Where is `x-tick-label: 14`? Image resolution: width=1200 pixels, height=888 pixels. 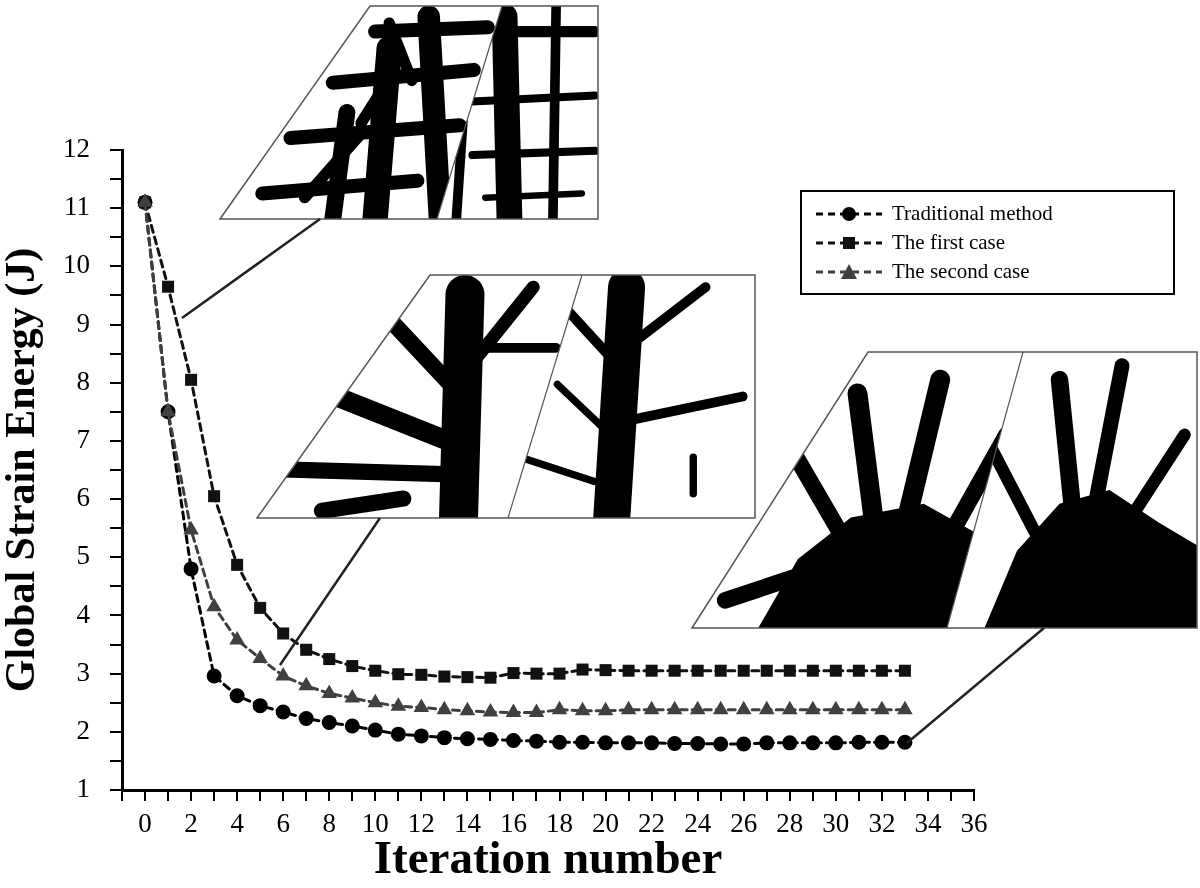
x-tick-label: 14 is located at coordinates (467, 823).